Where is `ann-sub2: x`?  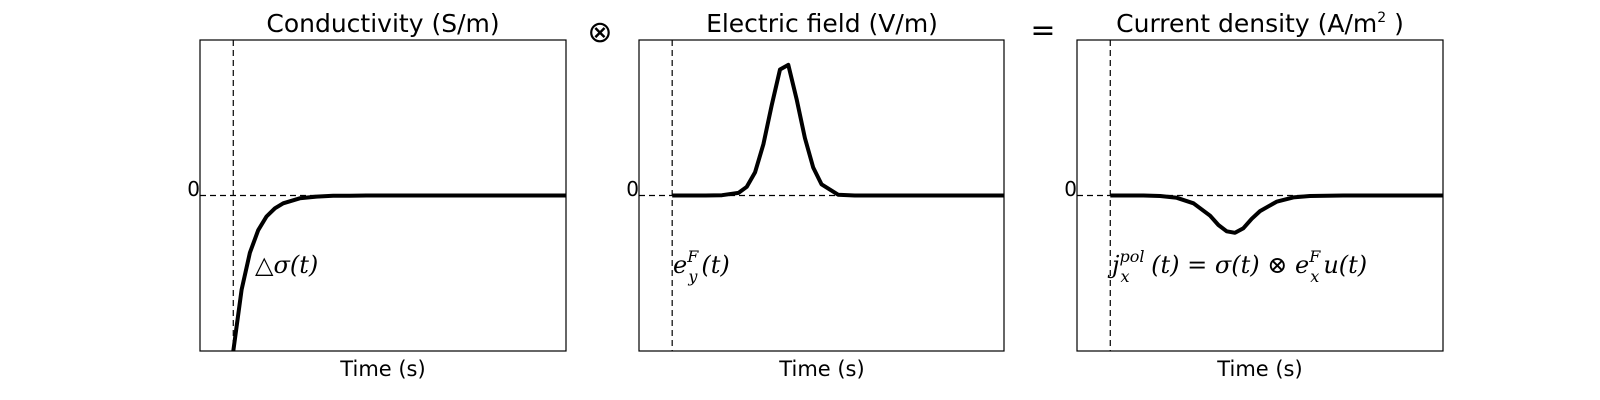
ann-sub2: x is located at coordinates (1314, 276).